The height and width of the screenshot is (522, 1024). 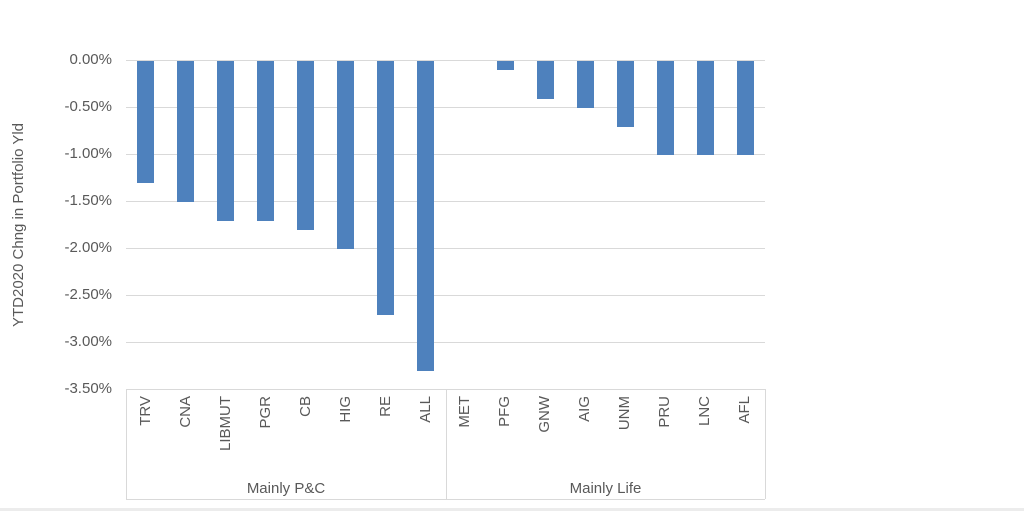 What do you see at coordinates (88, 388) in the screenshot?
I see `y-tick-label: -3.50%` at bounding box center [88, 388].